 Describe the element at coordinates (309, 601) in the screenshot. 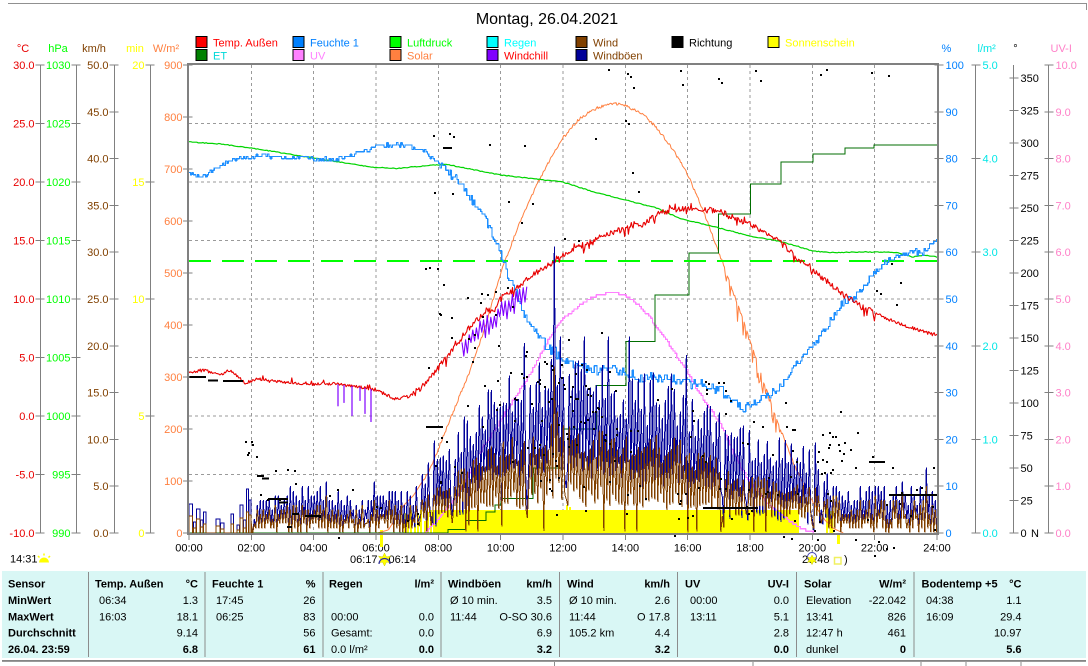

I see `svg-text: 26` at that location.